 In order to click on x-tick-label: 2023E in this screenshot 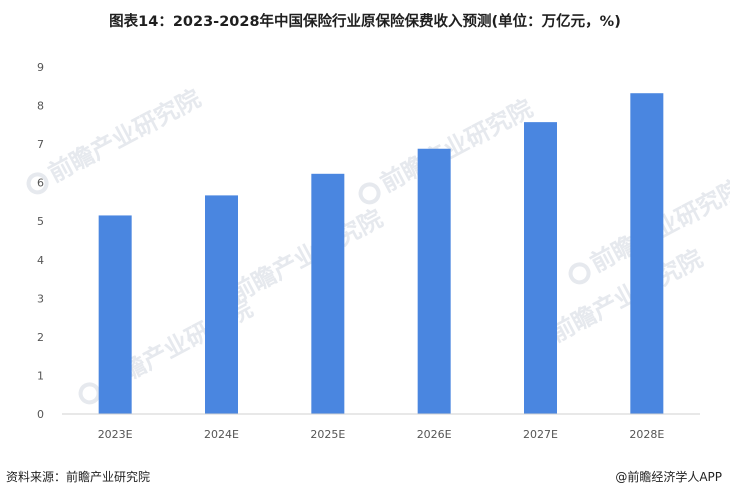, I will do `click(115, 434)`.